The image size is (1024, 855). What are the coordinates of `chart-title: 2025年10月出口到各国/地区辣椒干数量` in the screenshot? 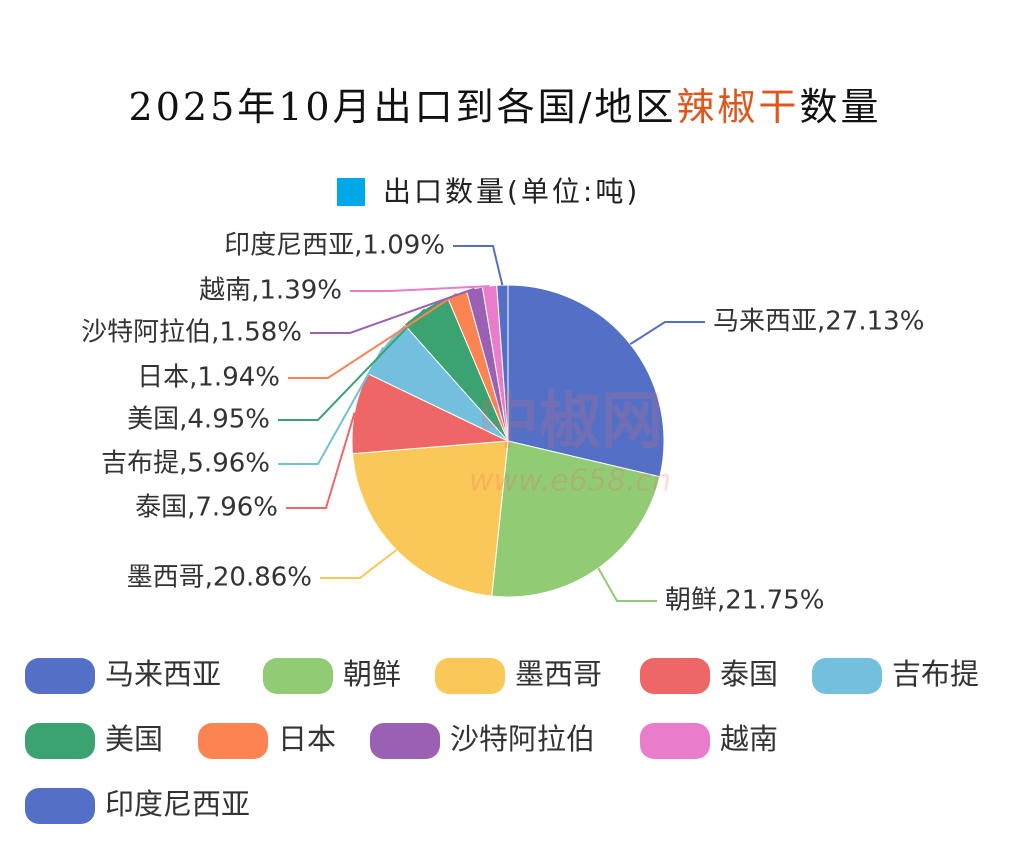 It's located at (505, 107).